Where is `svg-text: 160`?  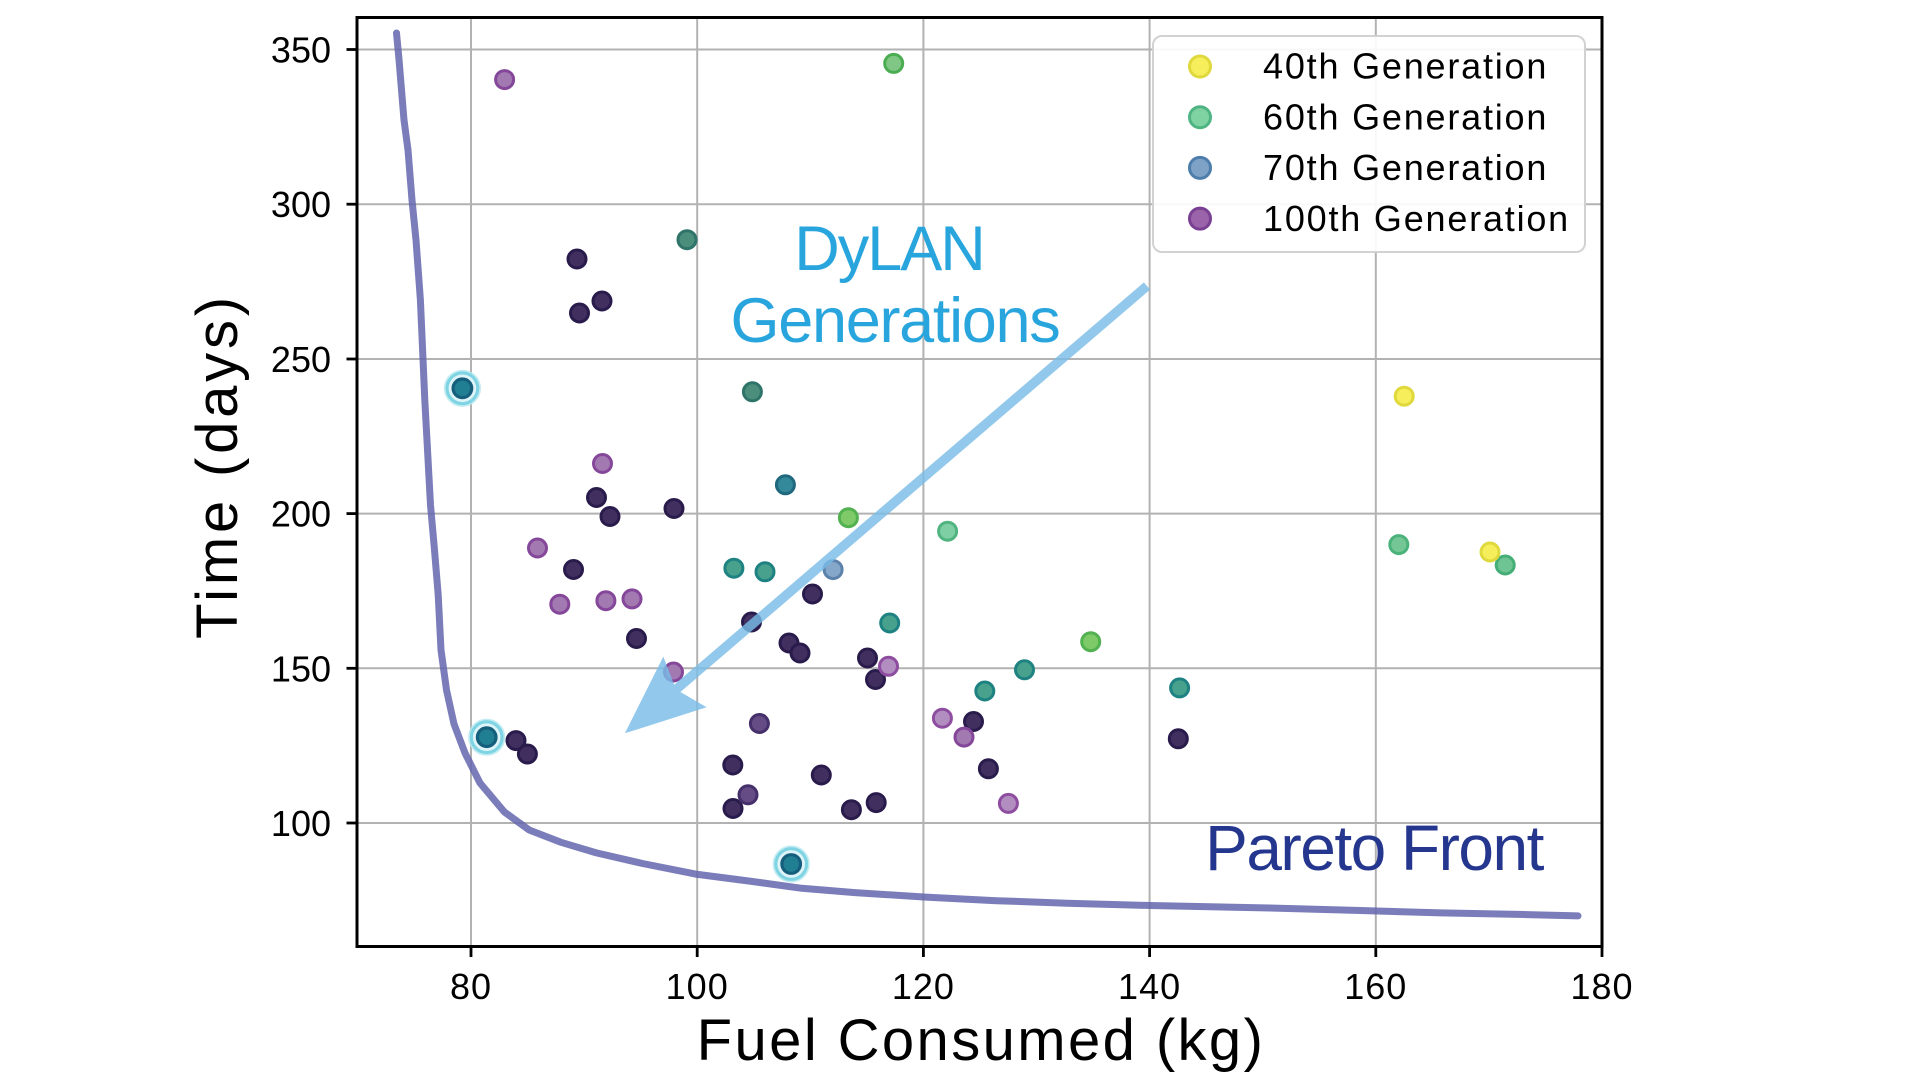
svg-text: 160 is located at coordinates (1375, 986).